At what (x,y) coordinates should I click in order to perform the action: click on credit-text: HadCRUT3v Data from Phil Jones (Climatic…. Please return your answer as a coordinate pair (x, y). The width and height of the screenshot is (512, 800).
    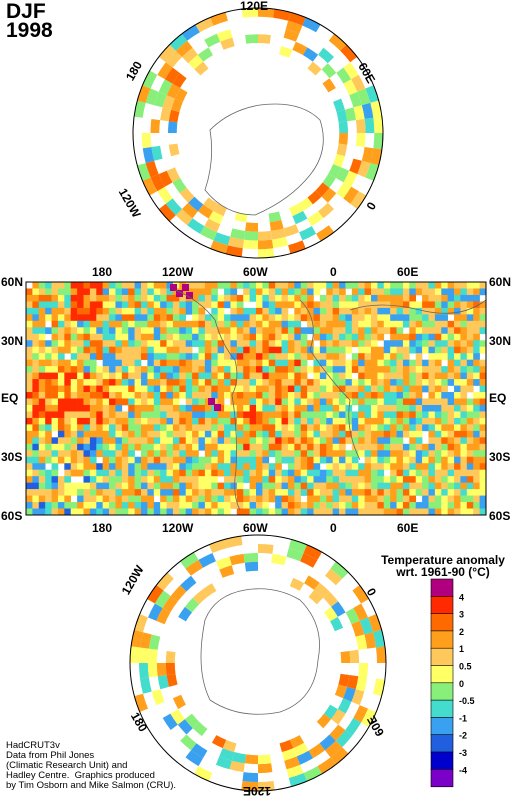
    Looking at the image, I should click on (91, 765).